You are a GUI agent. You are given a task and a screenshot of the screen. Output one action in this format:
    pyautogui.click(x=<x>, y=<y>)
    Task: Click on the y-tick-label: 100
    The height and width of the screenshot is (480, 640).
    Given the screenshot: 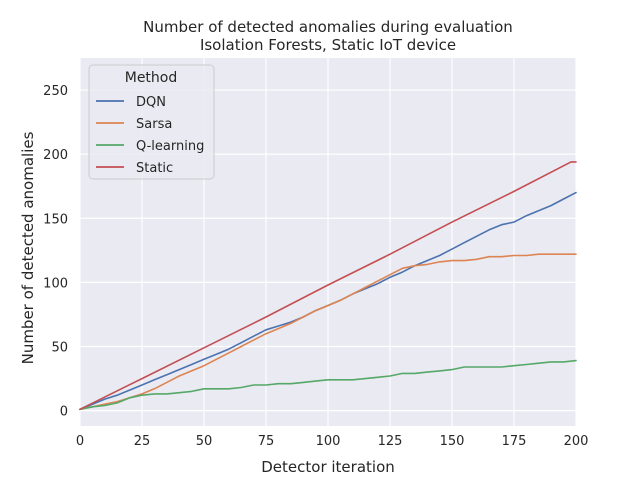 What is the action you would take?
    pyautogui.click(x=55, y=283)
    